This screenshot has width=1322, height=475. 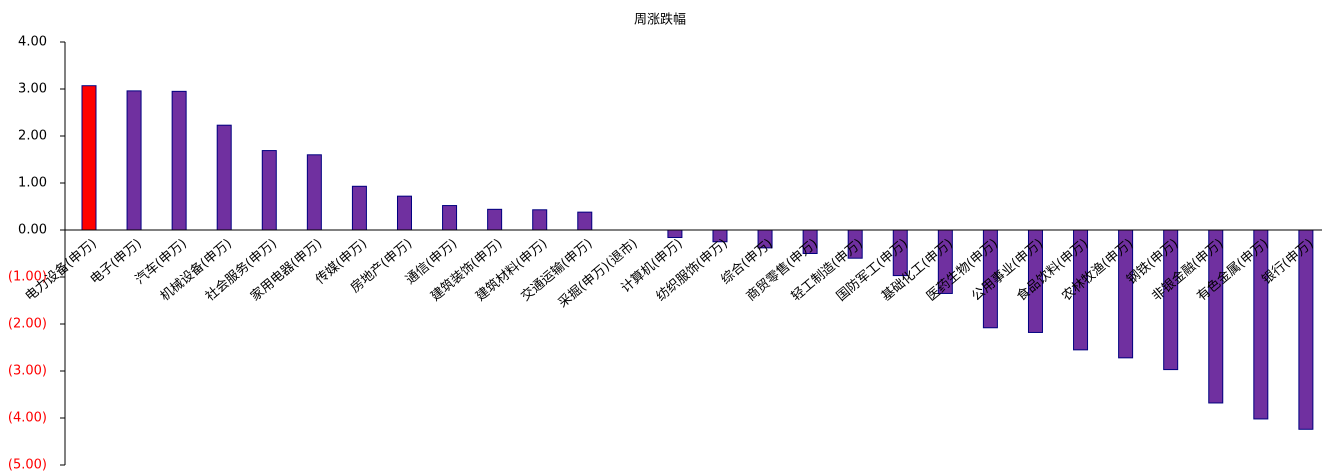 What do you see at coordinates (660, 20) in the screenshot?
I see `chart-title: 周涨跌幅` at bounding box center [660, 20].